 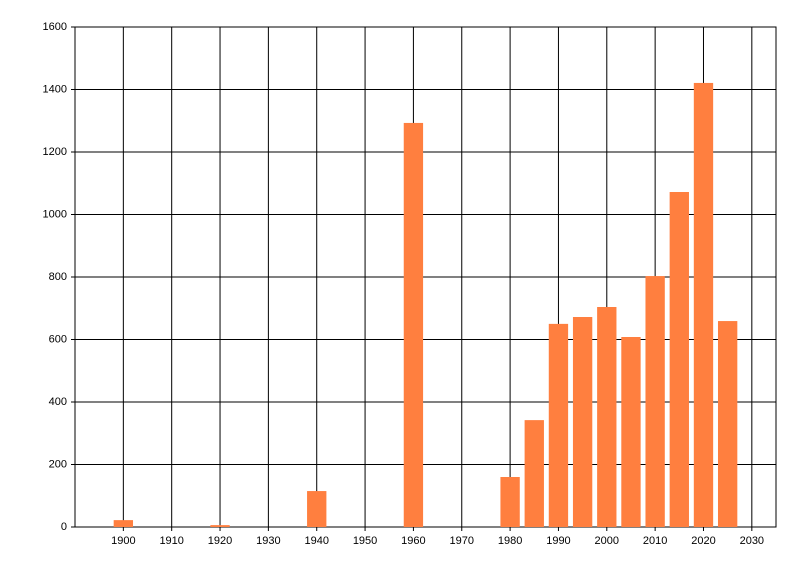 What do you see at coordinates (607, 541) in the screenshot?
I see `x-tick-label: 2000` at bounding box center [607, 541].